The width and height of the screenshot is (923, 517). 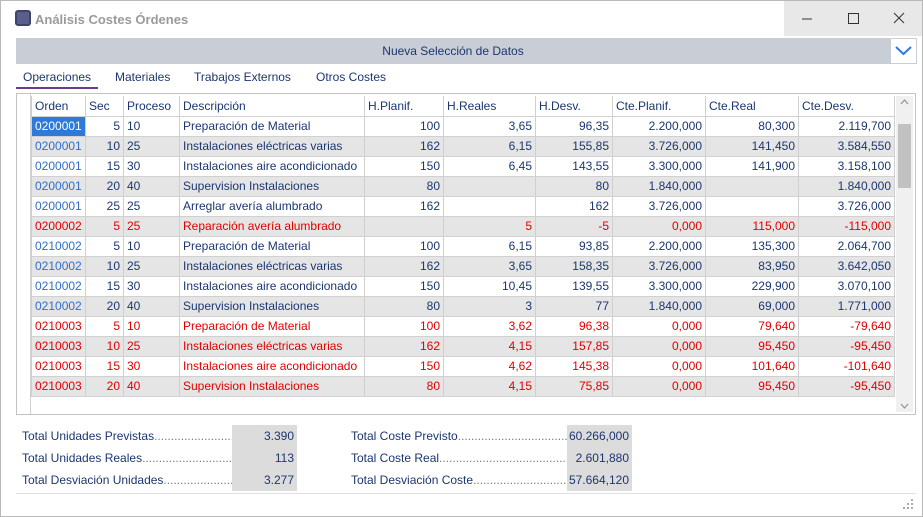 I want to click on tab: Otros Costes, so click(x=351, y=77).